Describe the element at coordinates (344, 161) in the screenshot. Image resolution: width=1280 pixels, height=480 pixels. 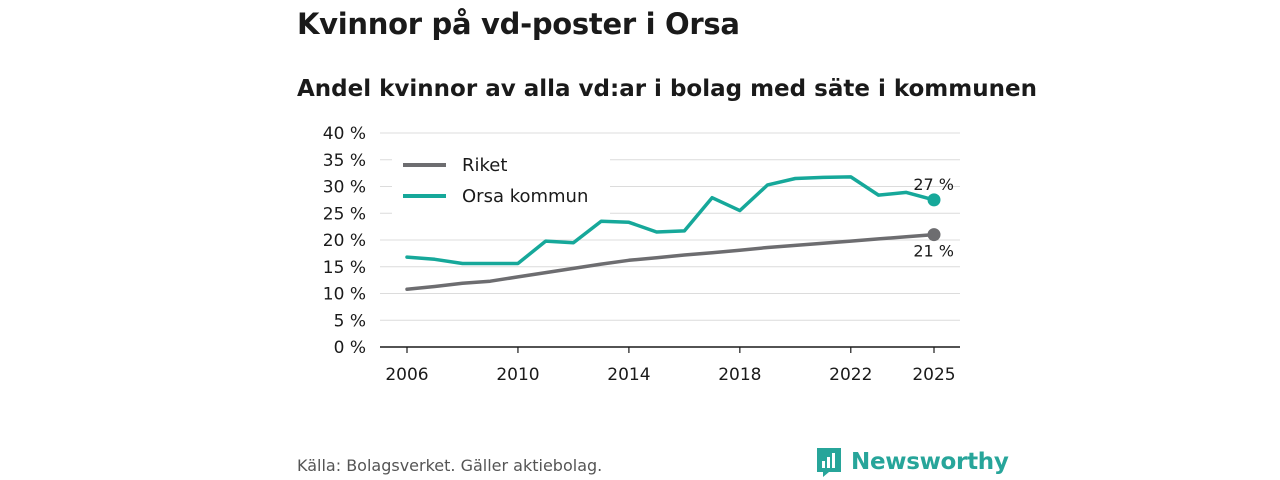
I see `y-tick-label: 35 %` at that location.